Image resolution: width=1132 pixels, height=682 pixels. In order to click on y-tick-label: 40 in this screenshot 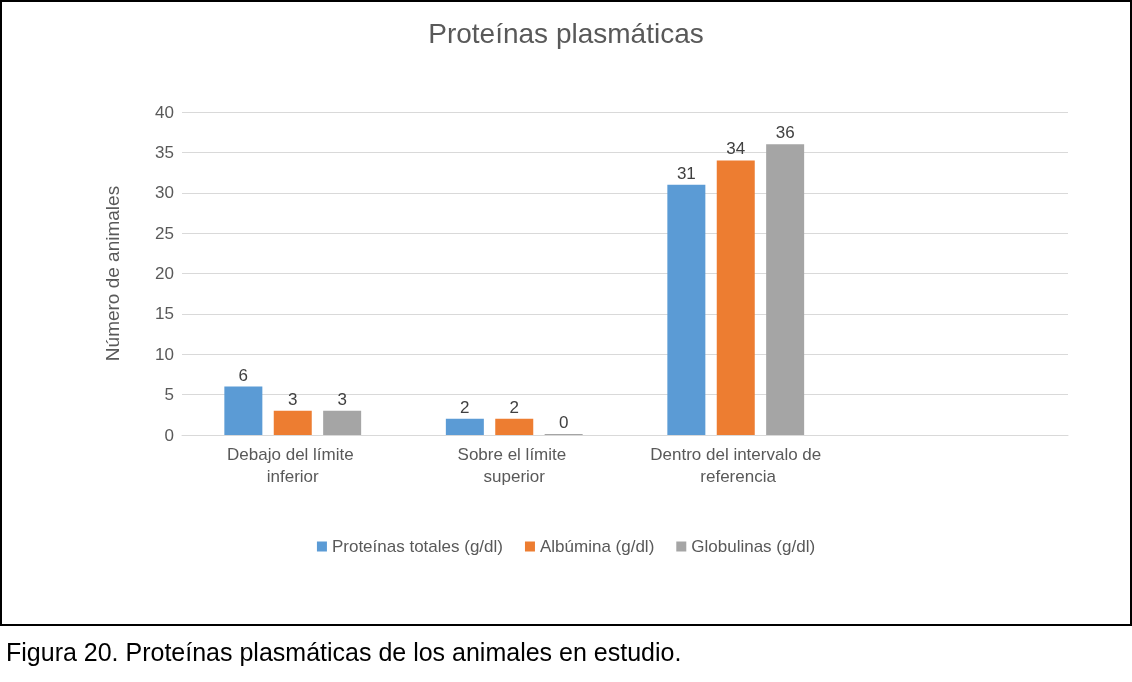, I will do `click(164, 112)`.